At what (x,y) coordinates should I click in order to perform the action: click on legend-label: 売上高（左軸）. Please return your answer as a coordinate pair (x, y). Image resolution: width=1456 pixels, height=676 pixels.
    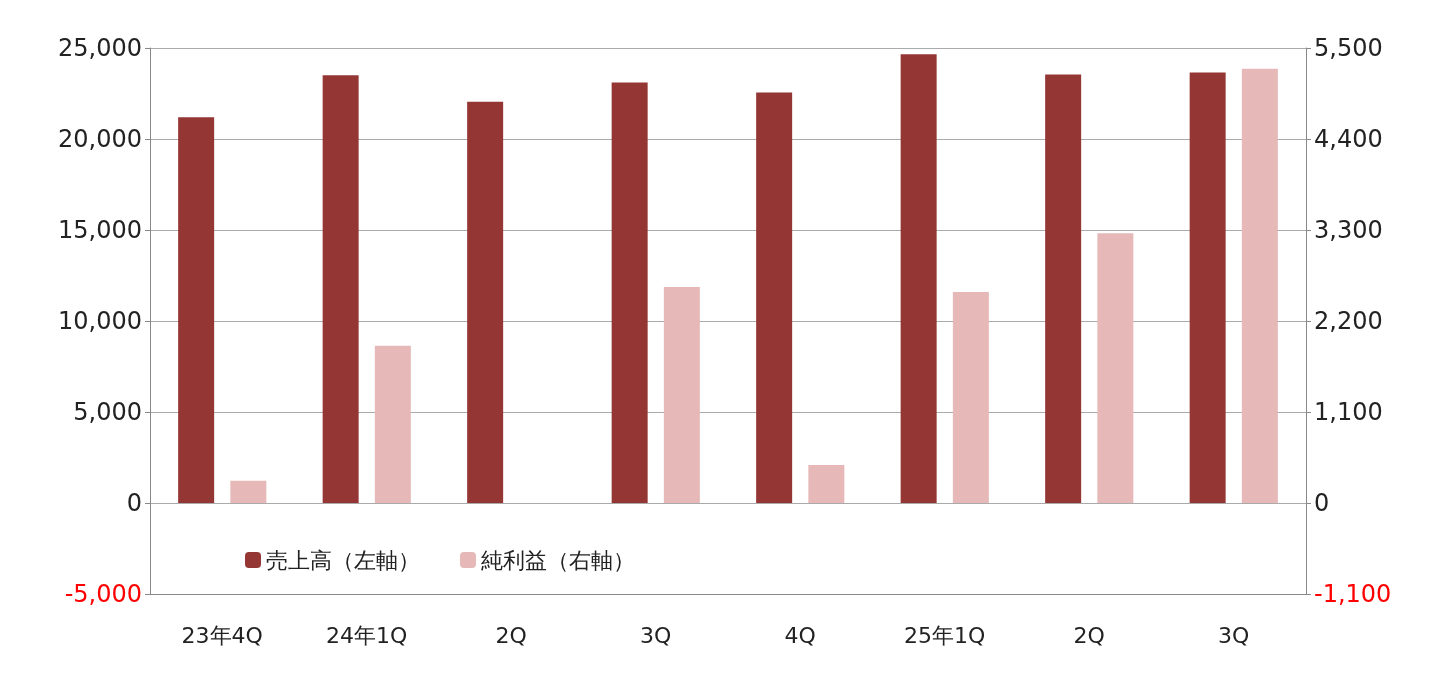
    Looking at the image, I should click on (343, 560).